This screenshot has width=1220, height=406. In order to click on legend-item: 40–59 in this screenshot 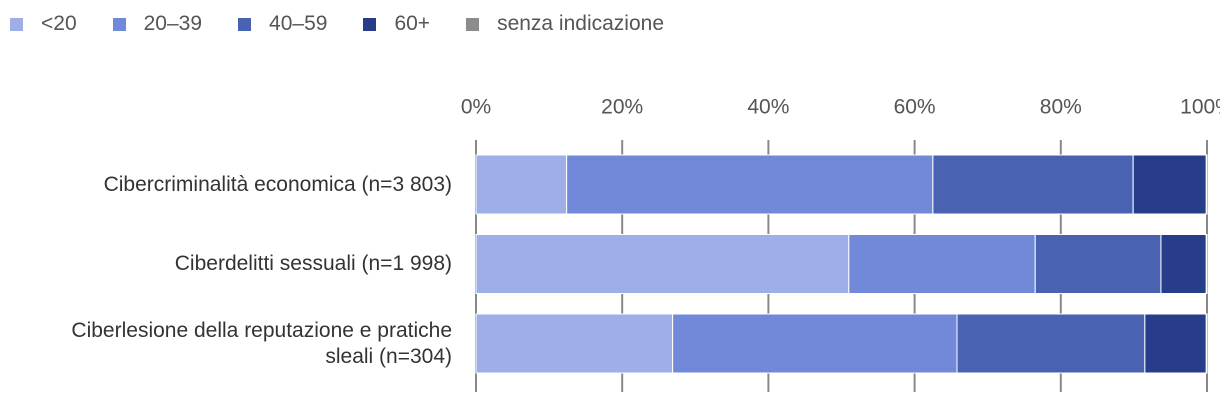, I will do `click(282, 24)`.